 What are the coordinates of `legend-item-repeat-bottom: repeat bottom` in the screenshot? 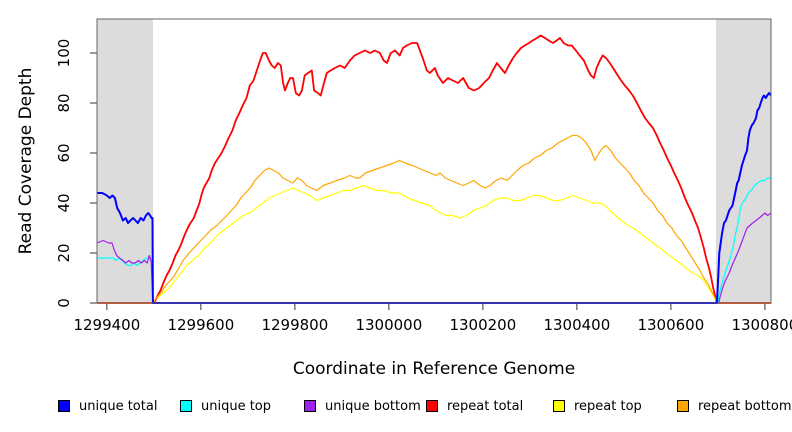 It's located at (734, 406).